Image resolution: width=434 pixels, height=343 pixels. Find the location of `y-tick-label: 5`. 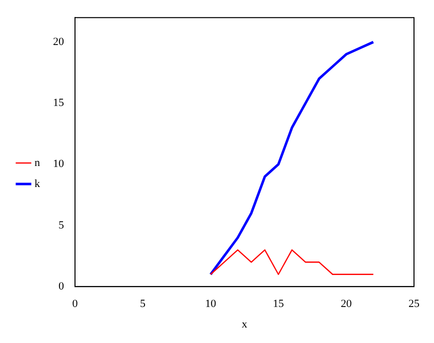

y-tick-label: 5 is located at coordinates (61, 225).